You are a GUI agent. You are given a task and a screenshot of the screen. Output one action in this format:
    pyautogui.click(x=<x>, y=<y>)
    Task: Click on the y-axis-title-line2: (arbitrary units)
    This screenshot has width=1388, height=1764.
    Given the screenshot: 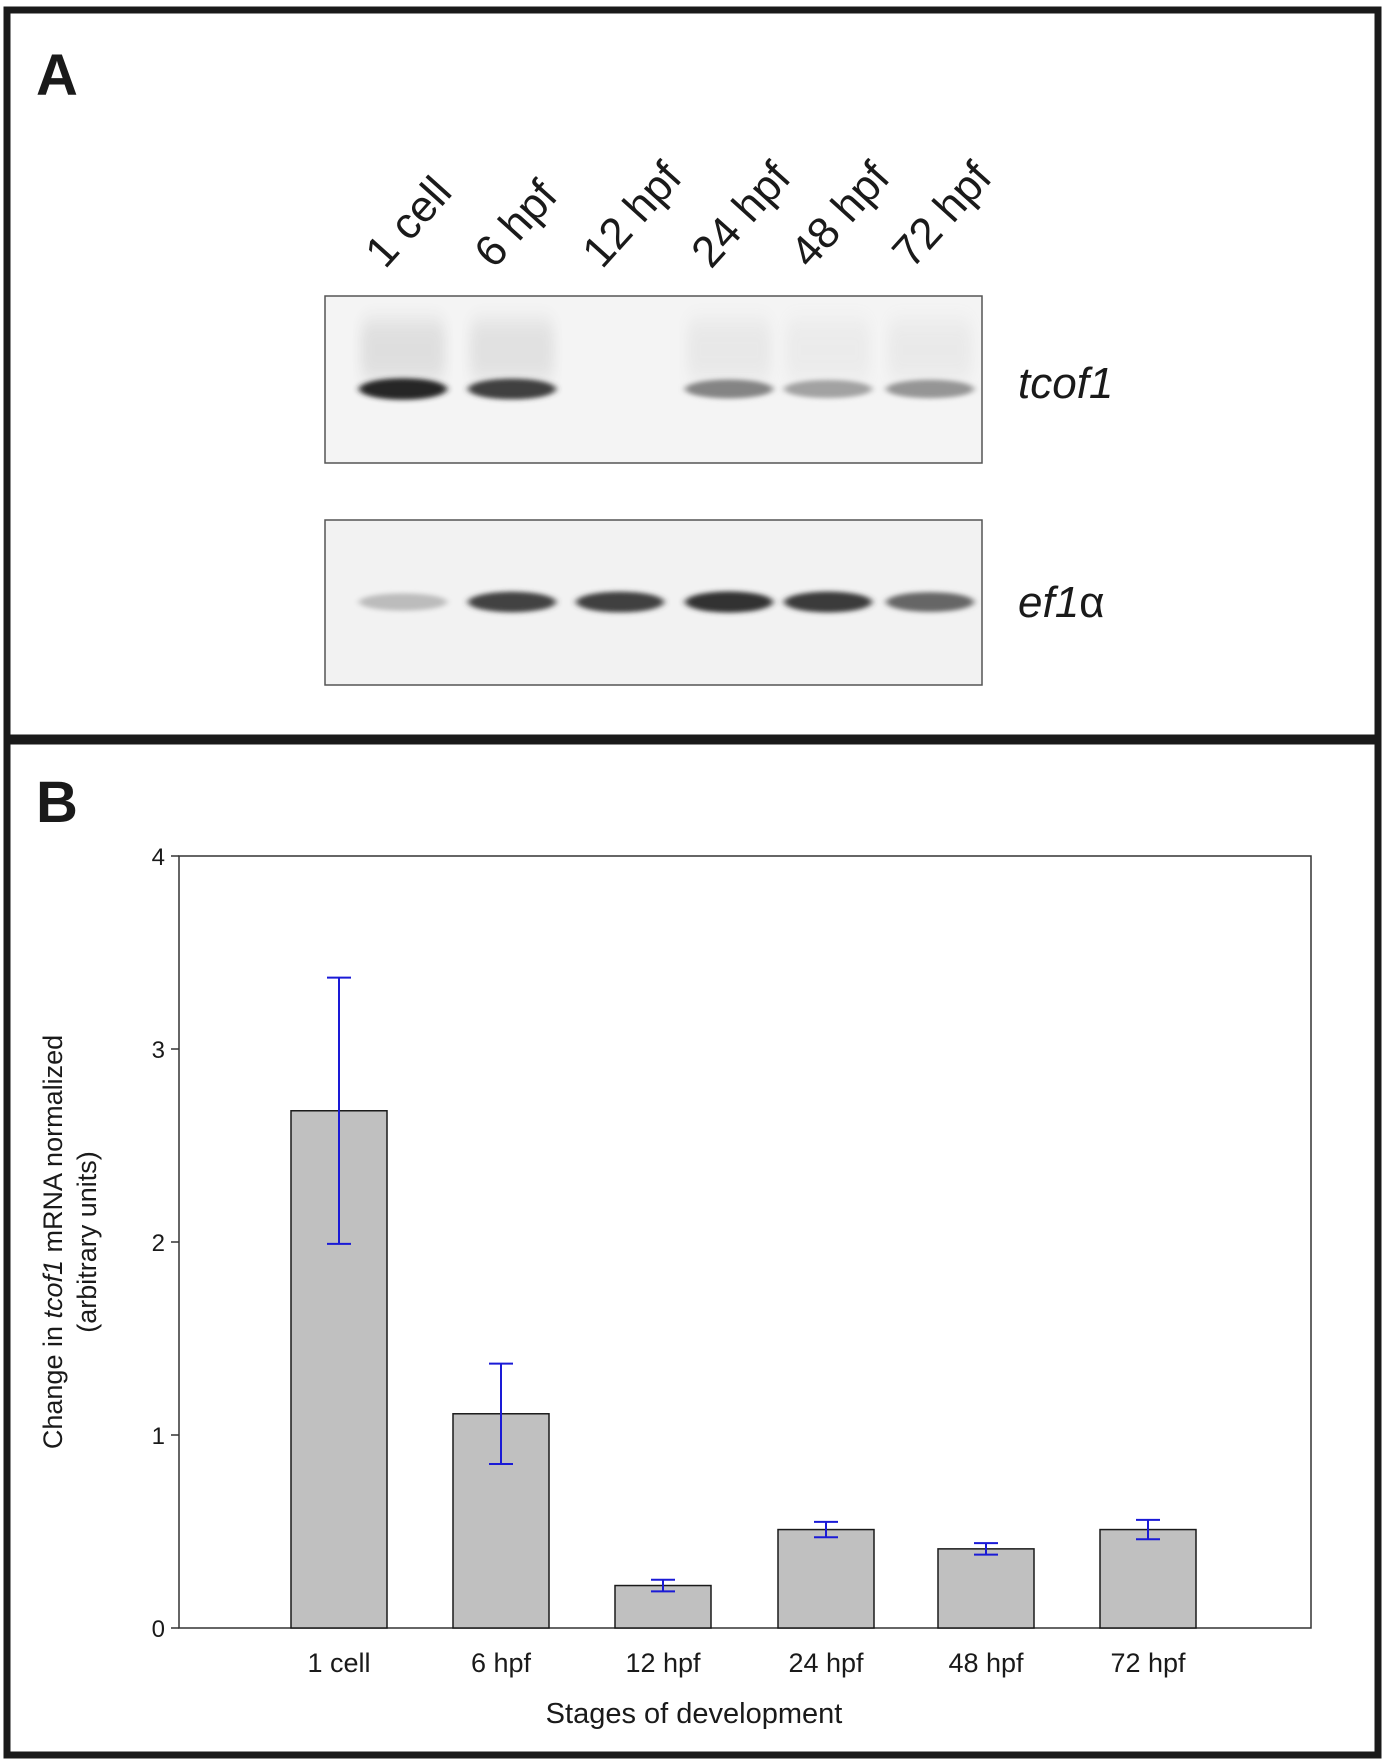 What is the action you would take?
    pyautogui.click(x=87, y=1242)
    